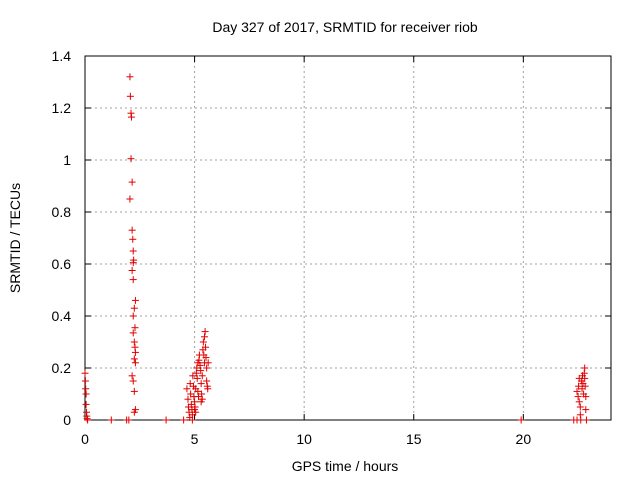 The image size is (640, 480). What do you see at coordinates (62, 212) in the screenshot?
I see `y-tick-label: 0.8` at bounding box center [62, 212].